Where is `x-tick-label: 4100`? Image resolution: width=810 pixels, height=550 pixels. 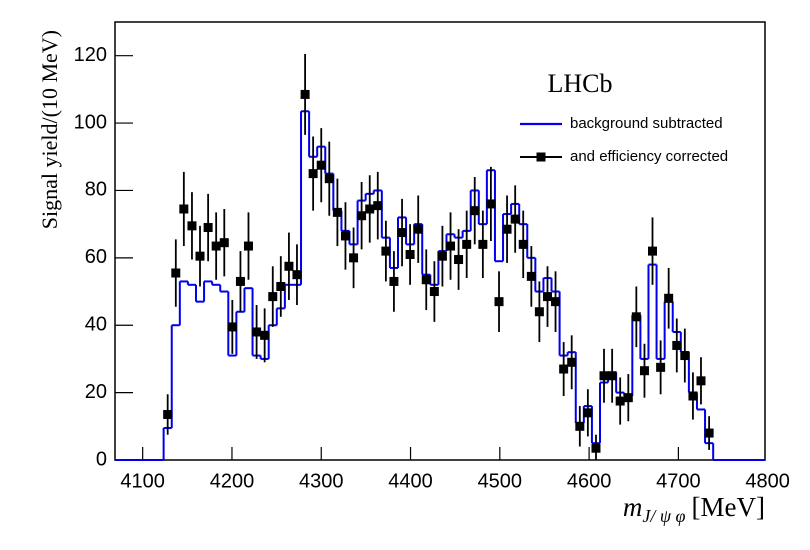 x-tick-label: 4100 is located at coordinates (142, 481).